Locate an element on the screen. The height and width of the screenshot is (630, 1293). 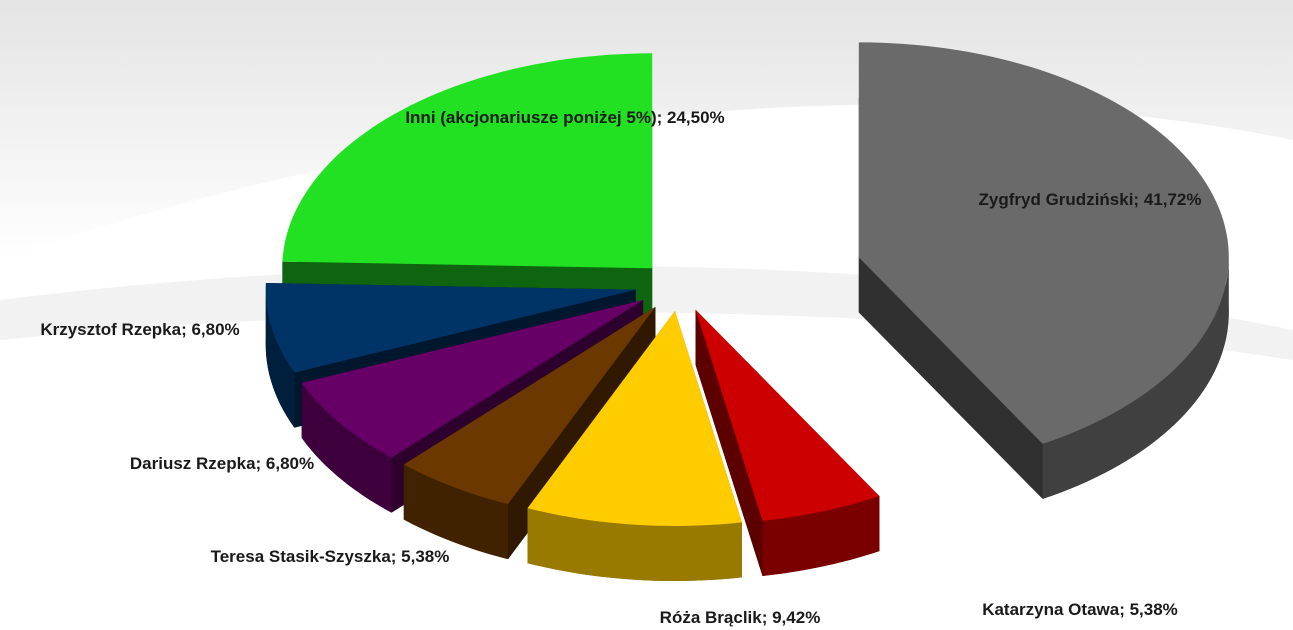
data-label: Krzysztof Rzepka; 6,80% is located at coordinates (140, 329).